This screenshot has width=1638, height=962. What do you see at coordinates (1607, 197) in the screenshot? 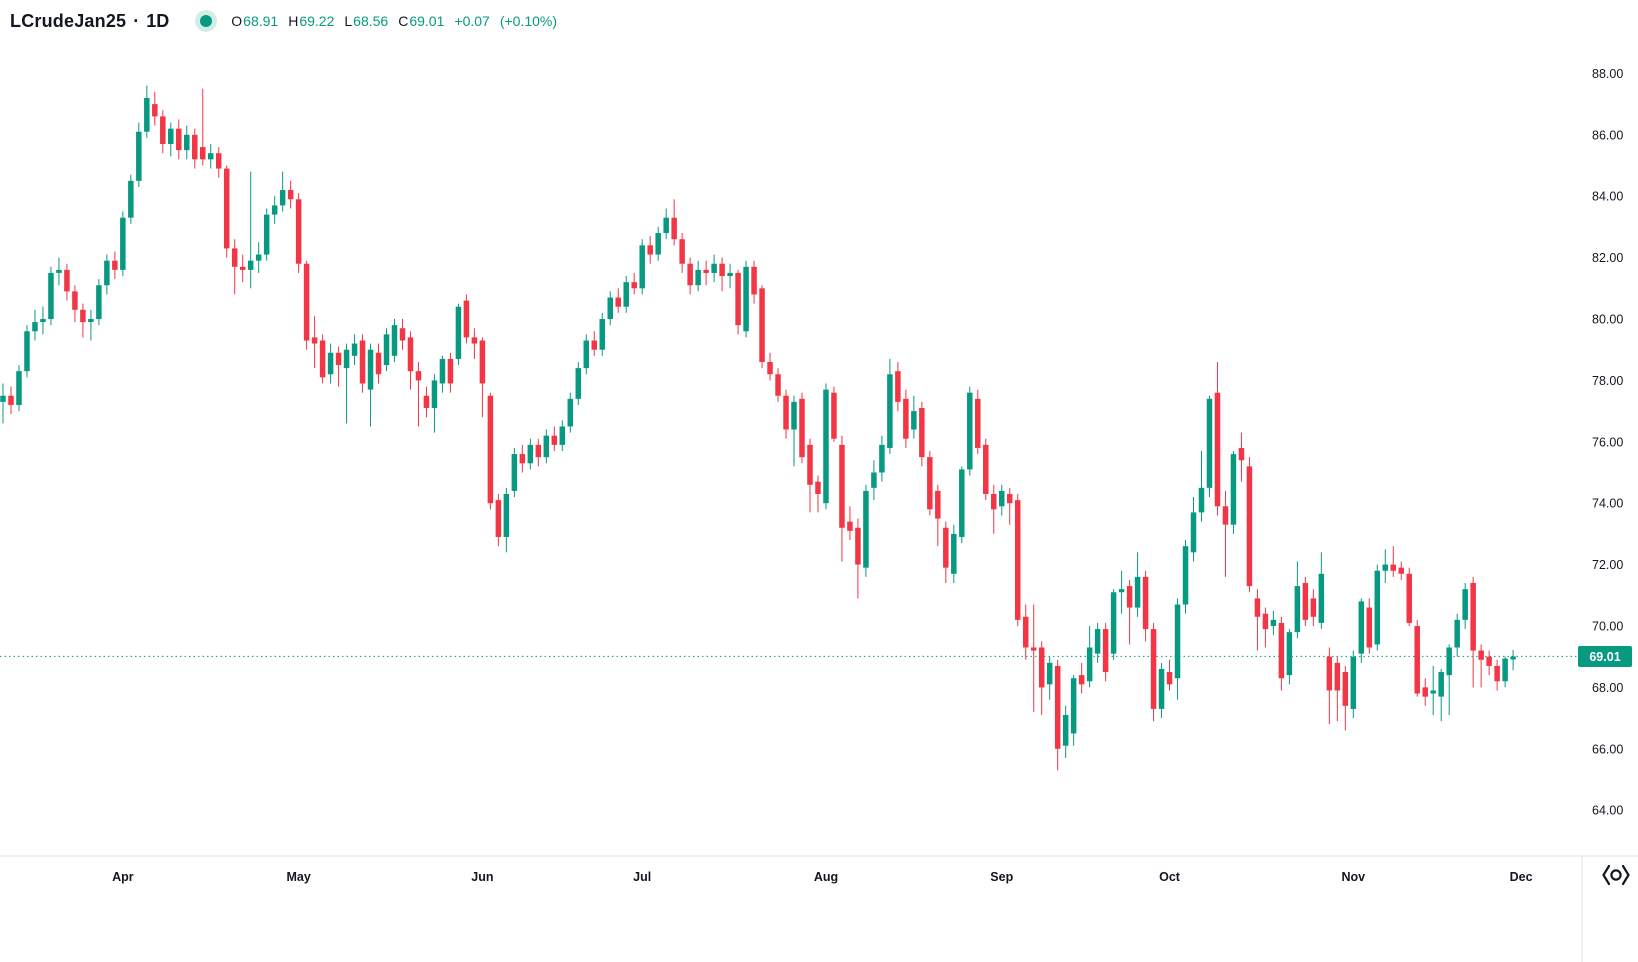
I see `price-tick-label: 84.00` at bounding box center [1607, 197].